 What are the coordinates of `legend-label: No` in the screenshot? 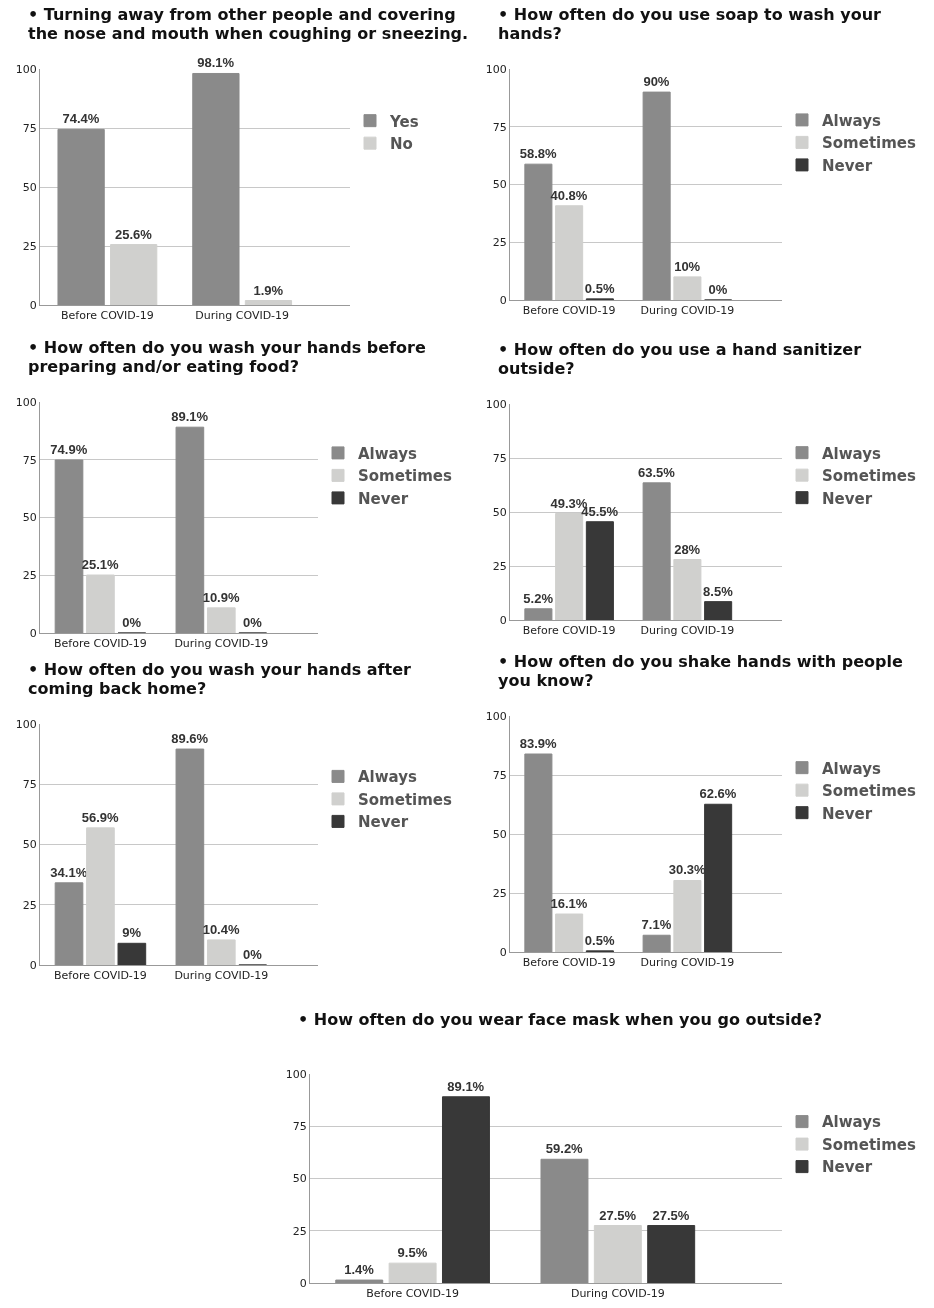 It's located at (401, 144).